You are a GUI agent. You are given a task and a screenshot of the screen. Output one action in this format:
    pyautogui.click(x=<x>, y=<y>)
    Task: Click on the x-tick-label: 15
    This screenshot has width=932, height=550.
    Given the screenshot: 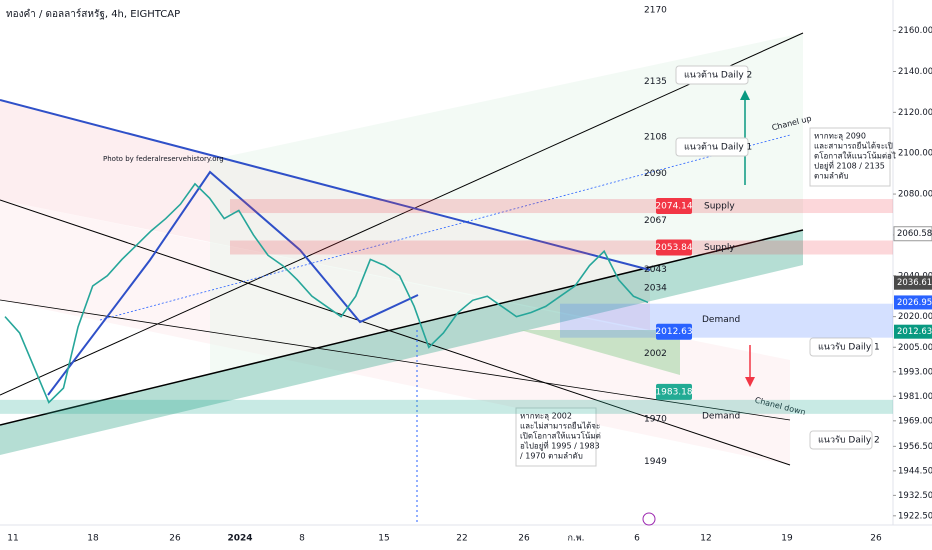 What is the action you would take?
    pyautogui.click(x=383, y=539)
    